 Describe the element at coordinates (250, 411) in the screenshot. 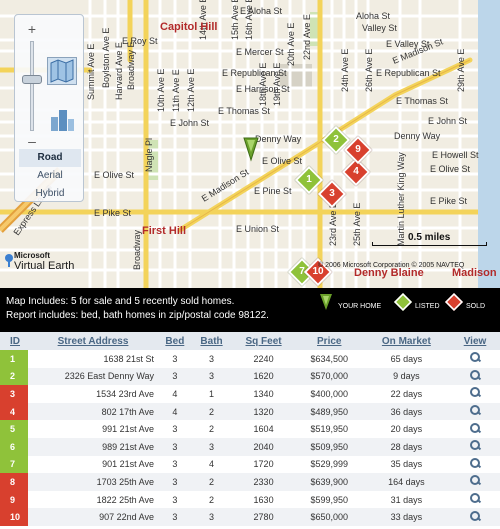

I see `table-row: 4 802 17th Ave 4 2 1320 $489,950 36 days` at that location.